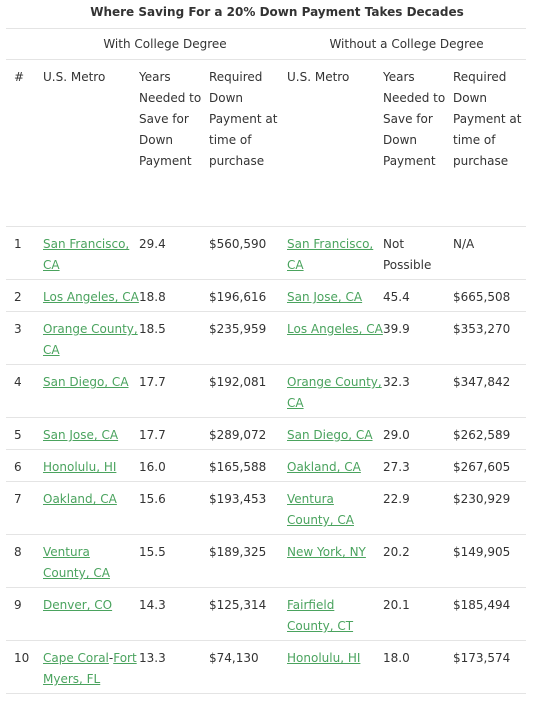 The height and width of the screenshot is (721, 554). What do you see at coordinates (482, 435) in the screenshot?
I see `payment-without-degree-value: $262,589` at bounding box center [482, 435].